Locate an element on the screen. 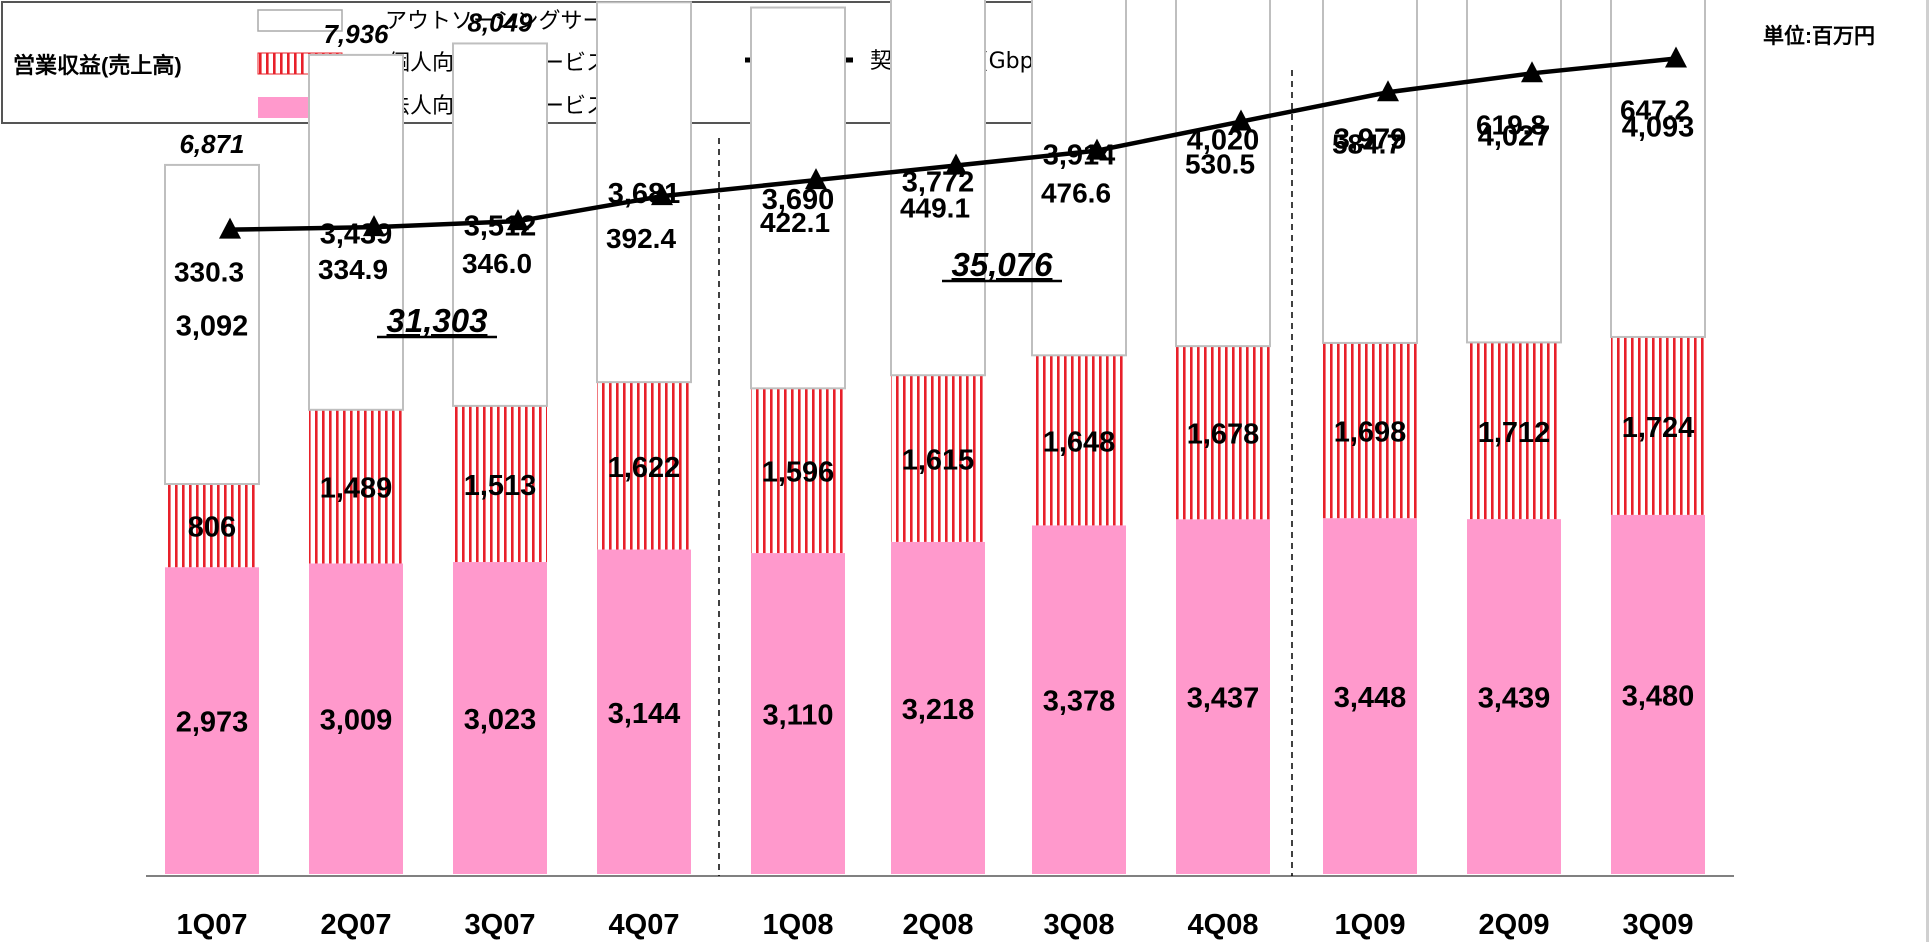 This screenshot has height=942, width=1932. label-consumer-3Q09: 1,724 is located at coordinates (1658, 428).